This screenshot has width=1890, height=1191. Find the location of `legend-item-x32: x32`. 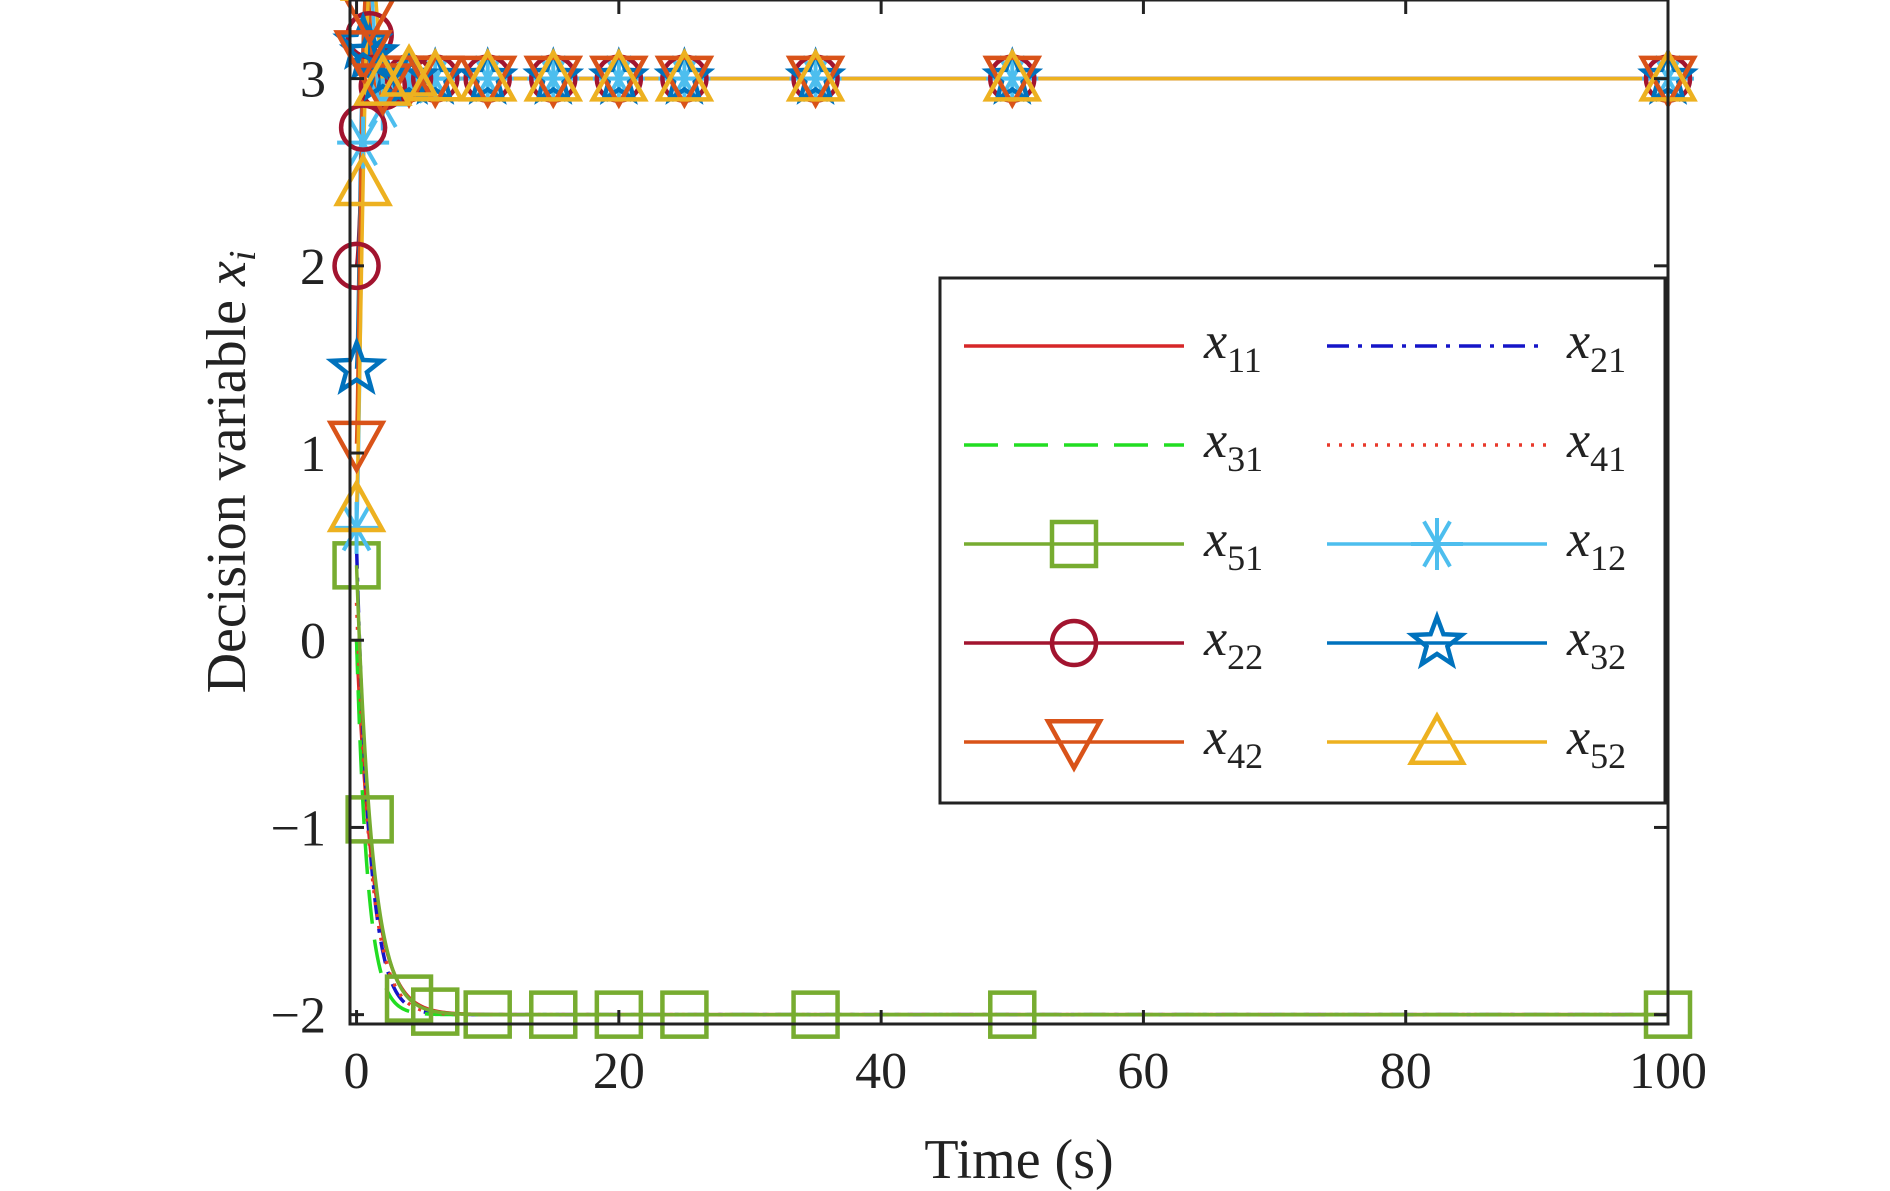

legend-item-x32: x32 is located at coordinates (1476, 643).